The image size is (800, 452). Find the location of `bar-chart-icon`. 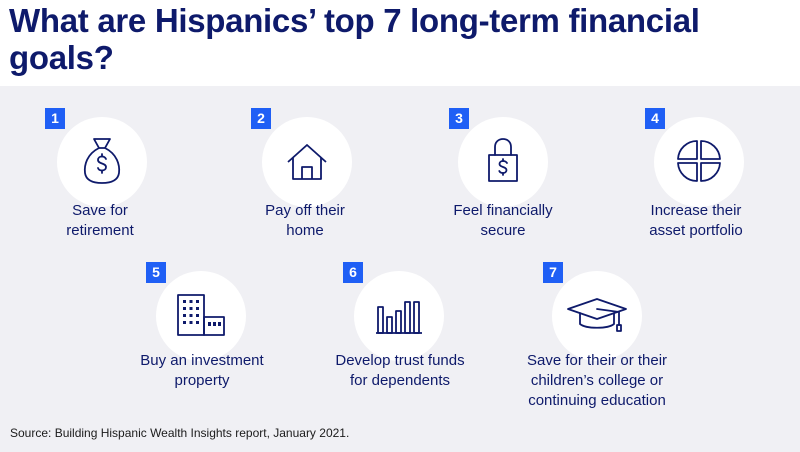

bar-chart-icon is located at coordinates (399, 317).